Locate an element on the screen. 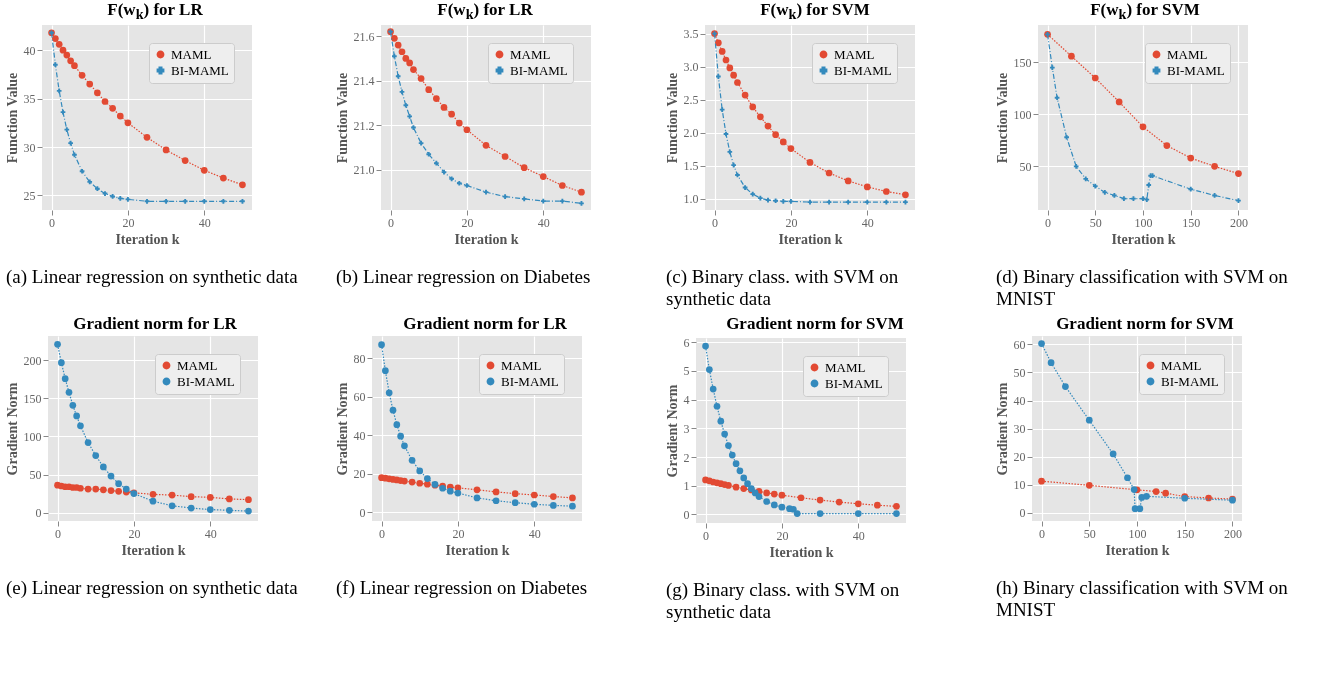 The width and height of the screenshot is (1322, 694). text: (h) Binary classification with SVM on MNIST is located at coordinates (1142, 599).